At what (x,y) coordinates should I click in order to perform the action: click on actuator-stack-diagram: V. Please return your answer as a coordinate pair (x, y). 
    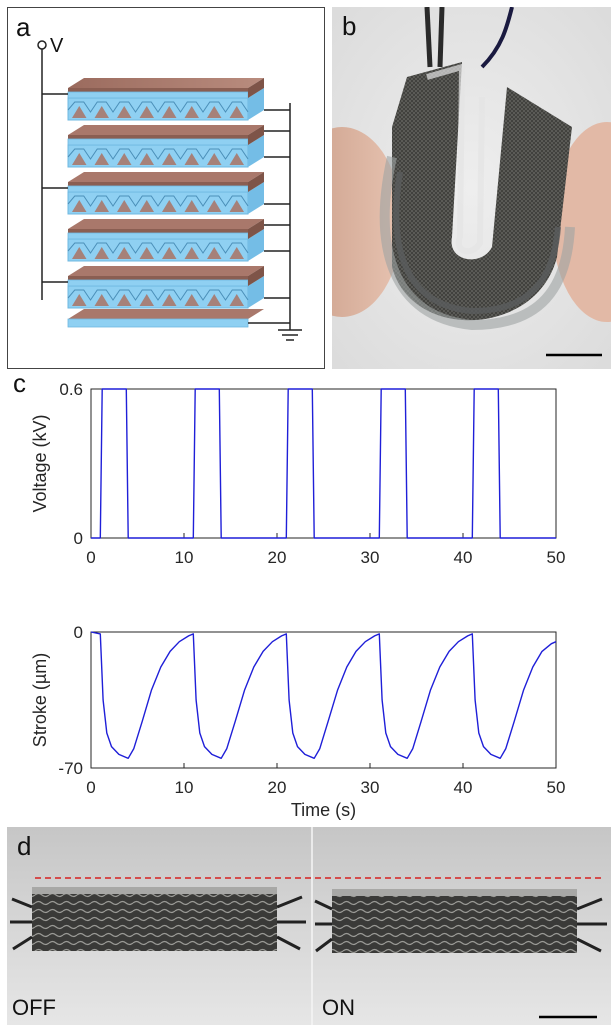
    Looking at the image, I should click on (169, 188).